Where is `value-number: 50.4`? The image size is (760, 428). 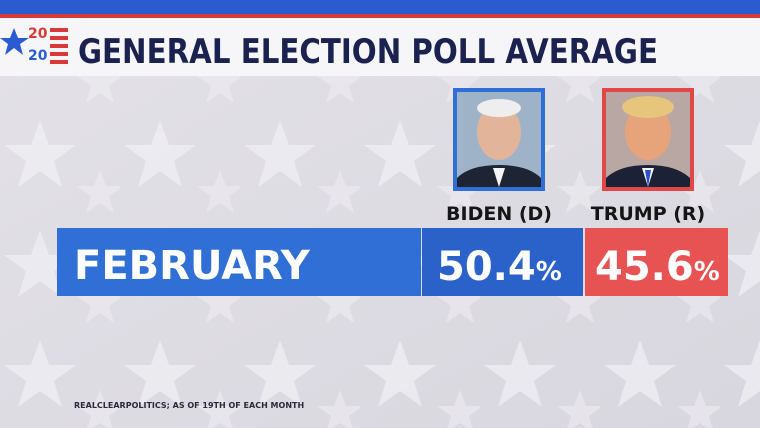 value-number: 50.4 is located at coordinates (486, 267).